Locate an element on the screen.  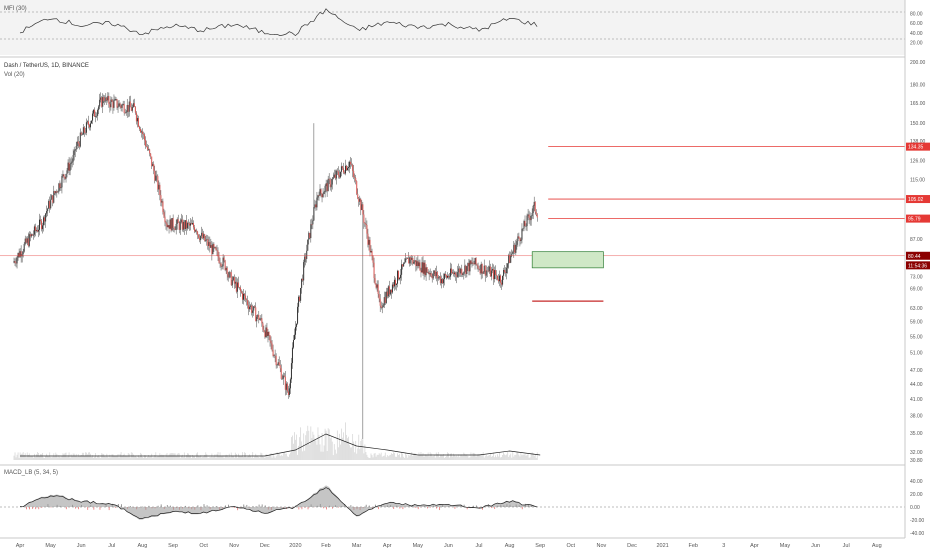
price-tag-label: 105.02 is located at coordinates (916, 200).